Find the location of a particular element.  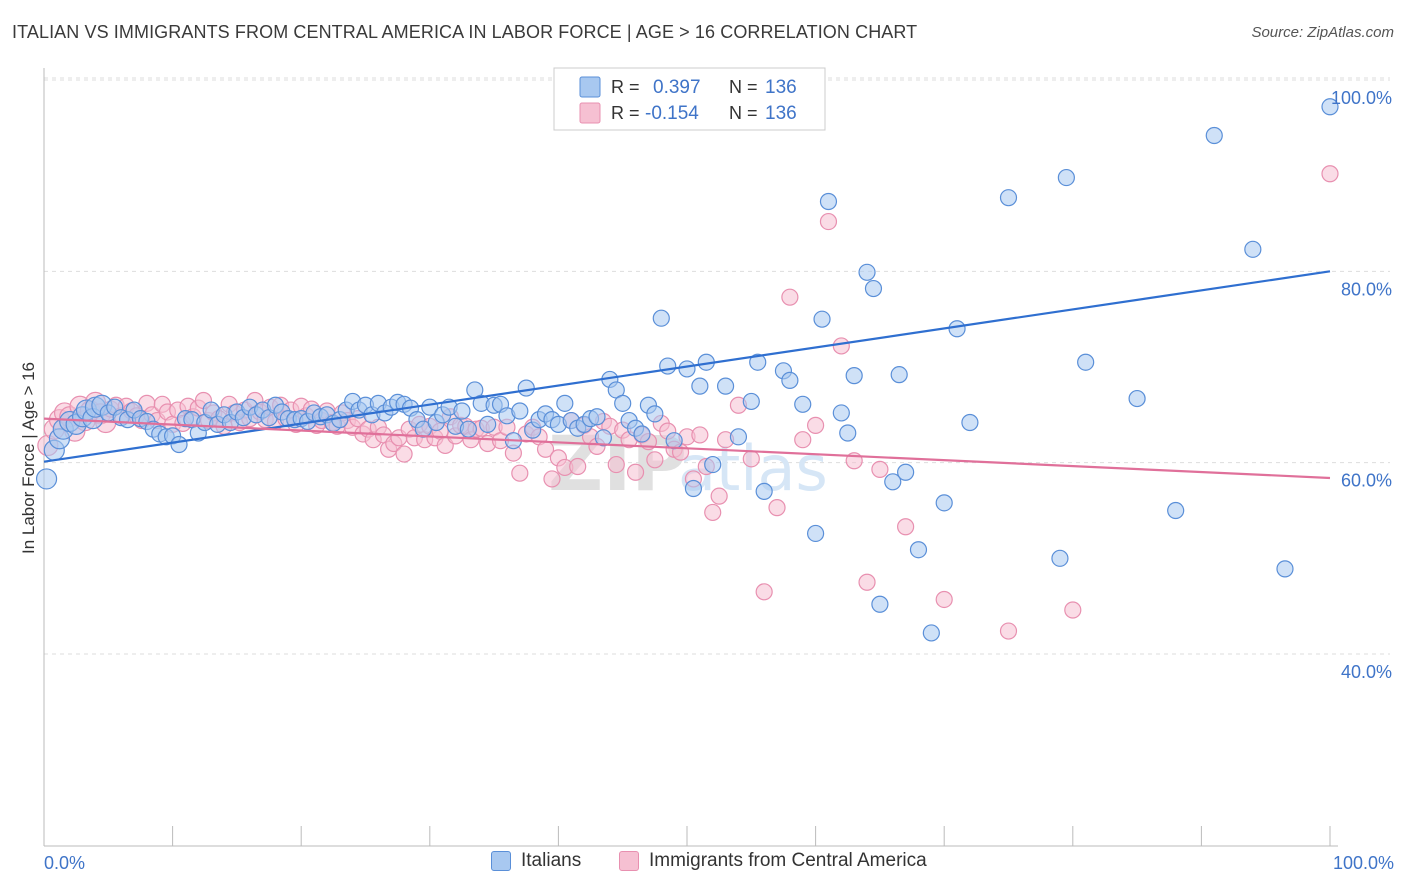

y-tick-label-80: 80.0% is located at coordinates (1366, 289).